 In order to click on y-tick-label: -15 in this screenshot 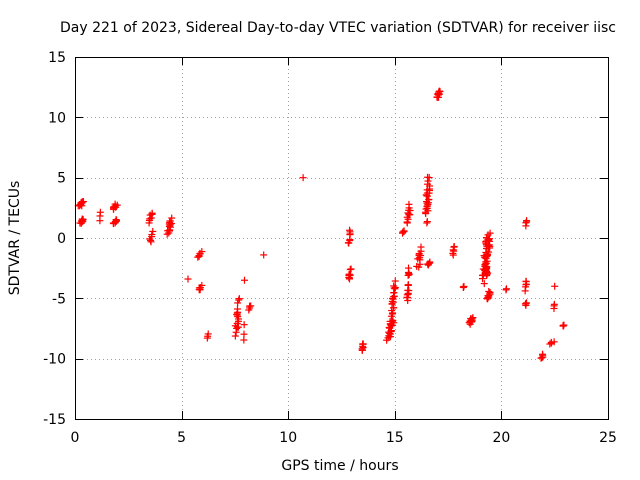, I will do `click(54, 420)`.